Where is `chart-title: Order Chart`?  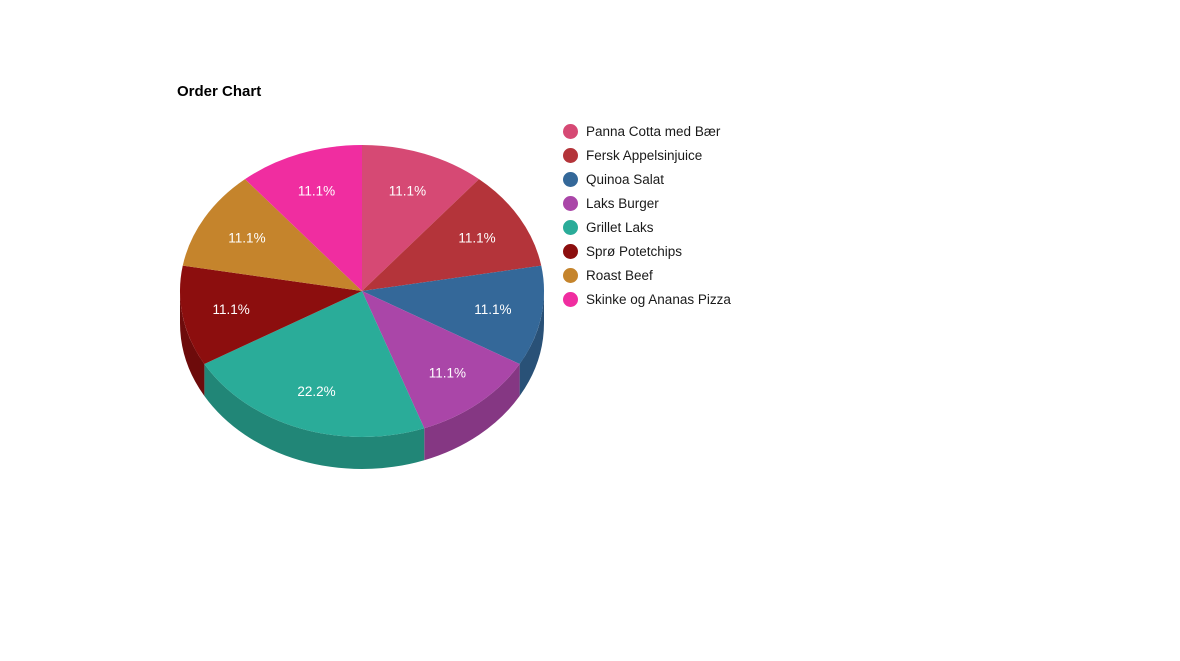
chart-title: Order Chart is located at coordinates (219, 91).